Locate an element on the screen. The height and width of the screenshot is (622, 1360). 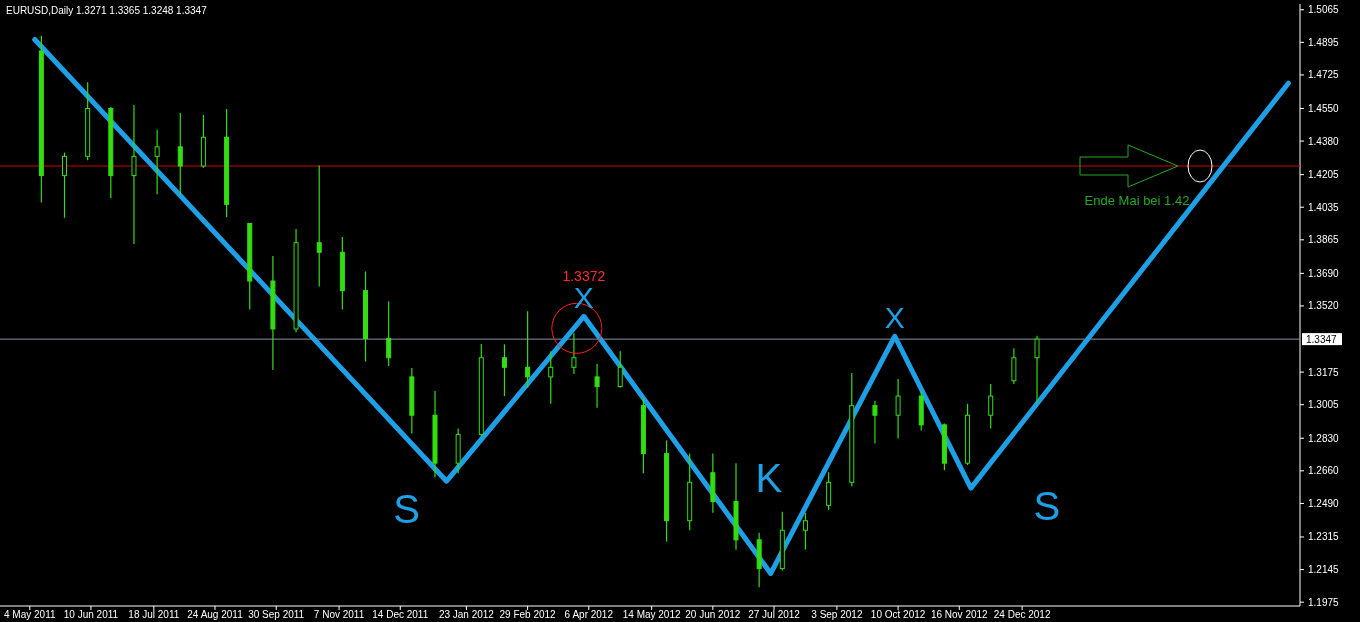
y-tick-label: 1.4550 is located at coordinates (1324, 108).